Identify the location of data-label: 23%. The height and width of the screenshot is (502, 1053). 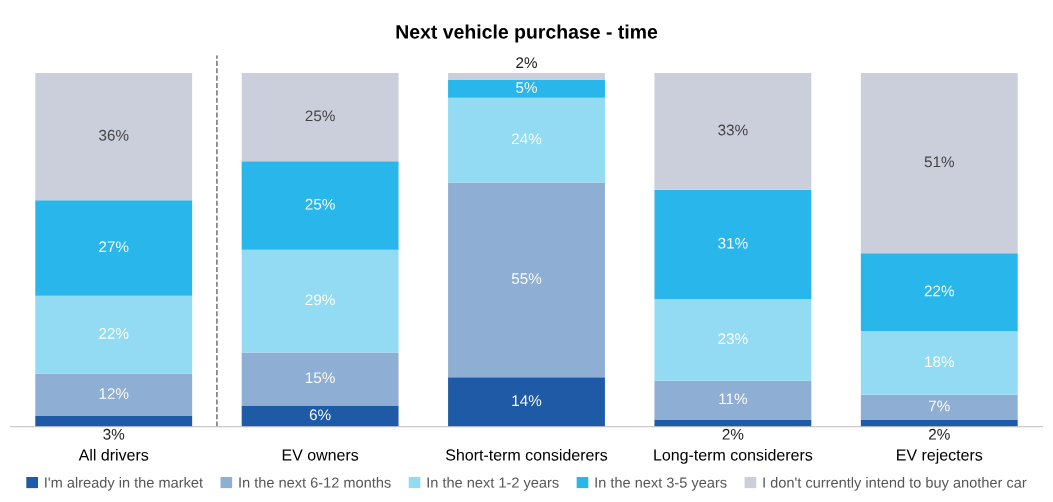
(733, 339).